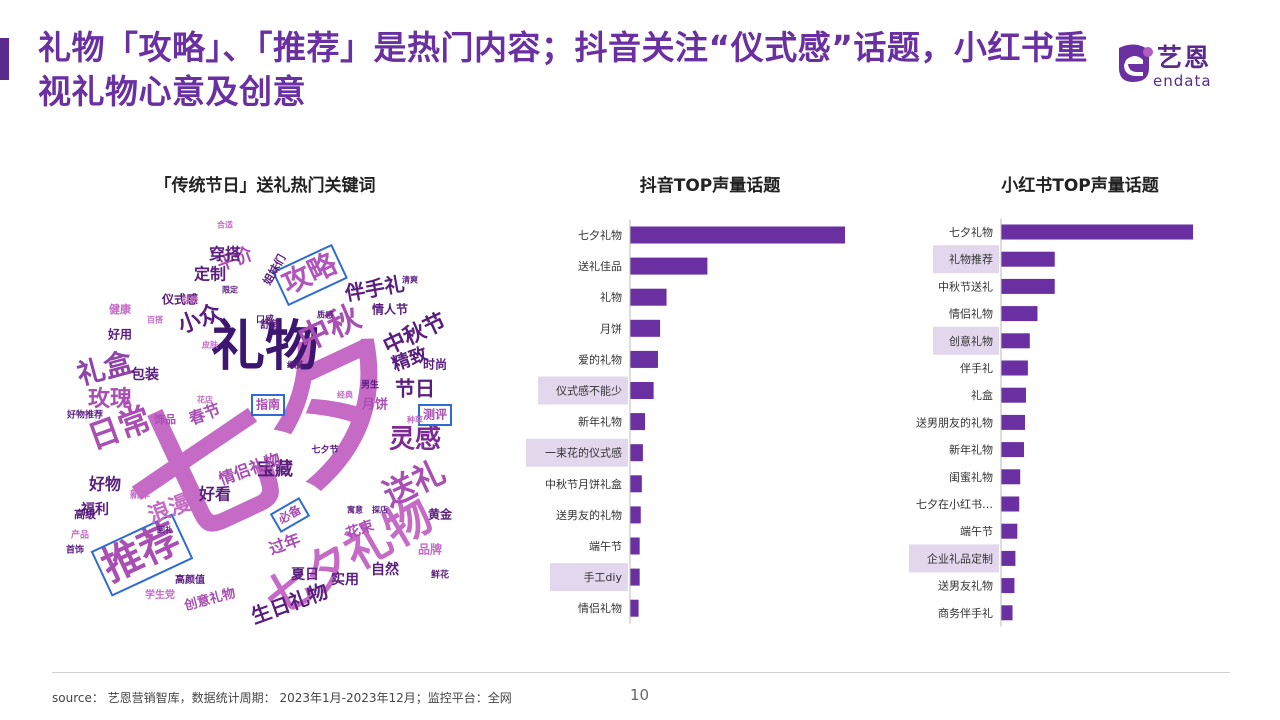 The height and width of the screenshot is (720, 1280). What do you see at coordinates (600, 266) in the screenshot?
I see `category-label: 送礼佳品` at bounding box center [600, 266].